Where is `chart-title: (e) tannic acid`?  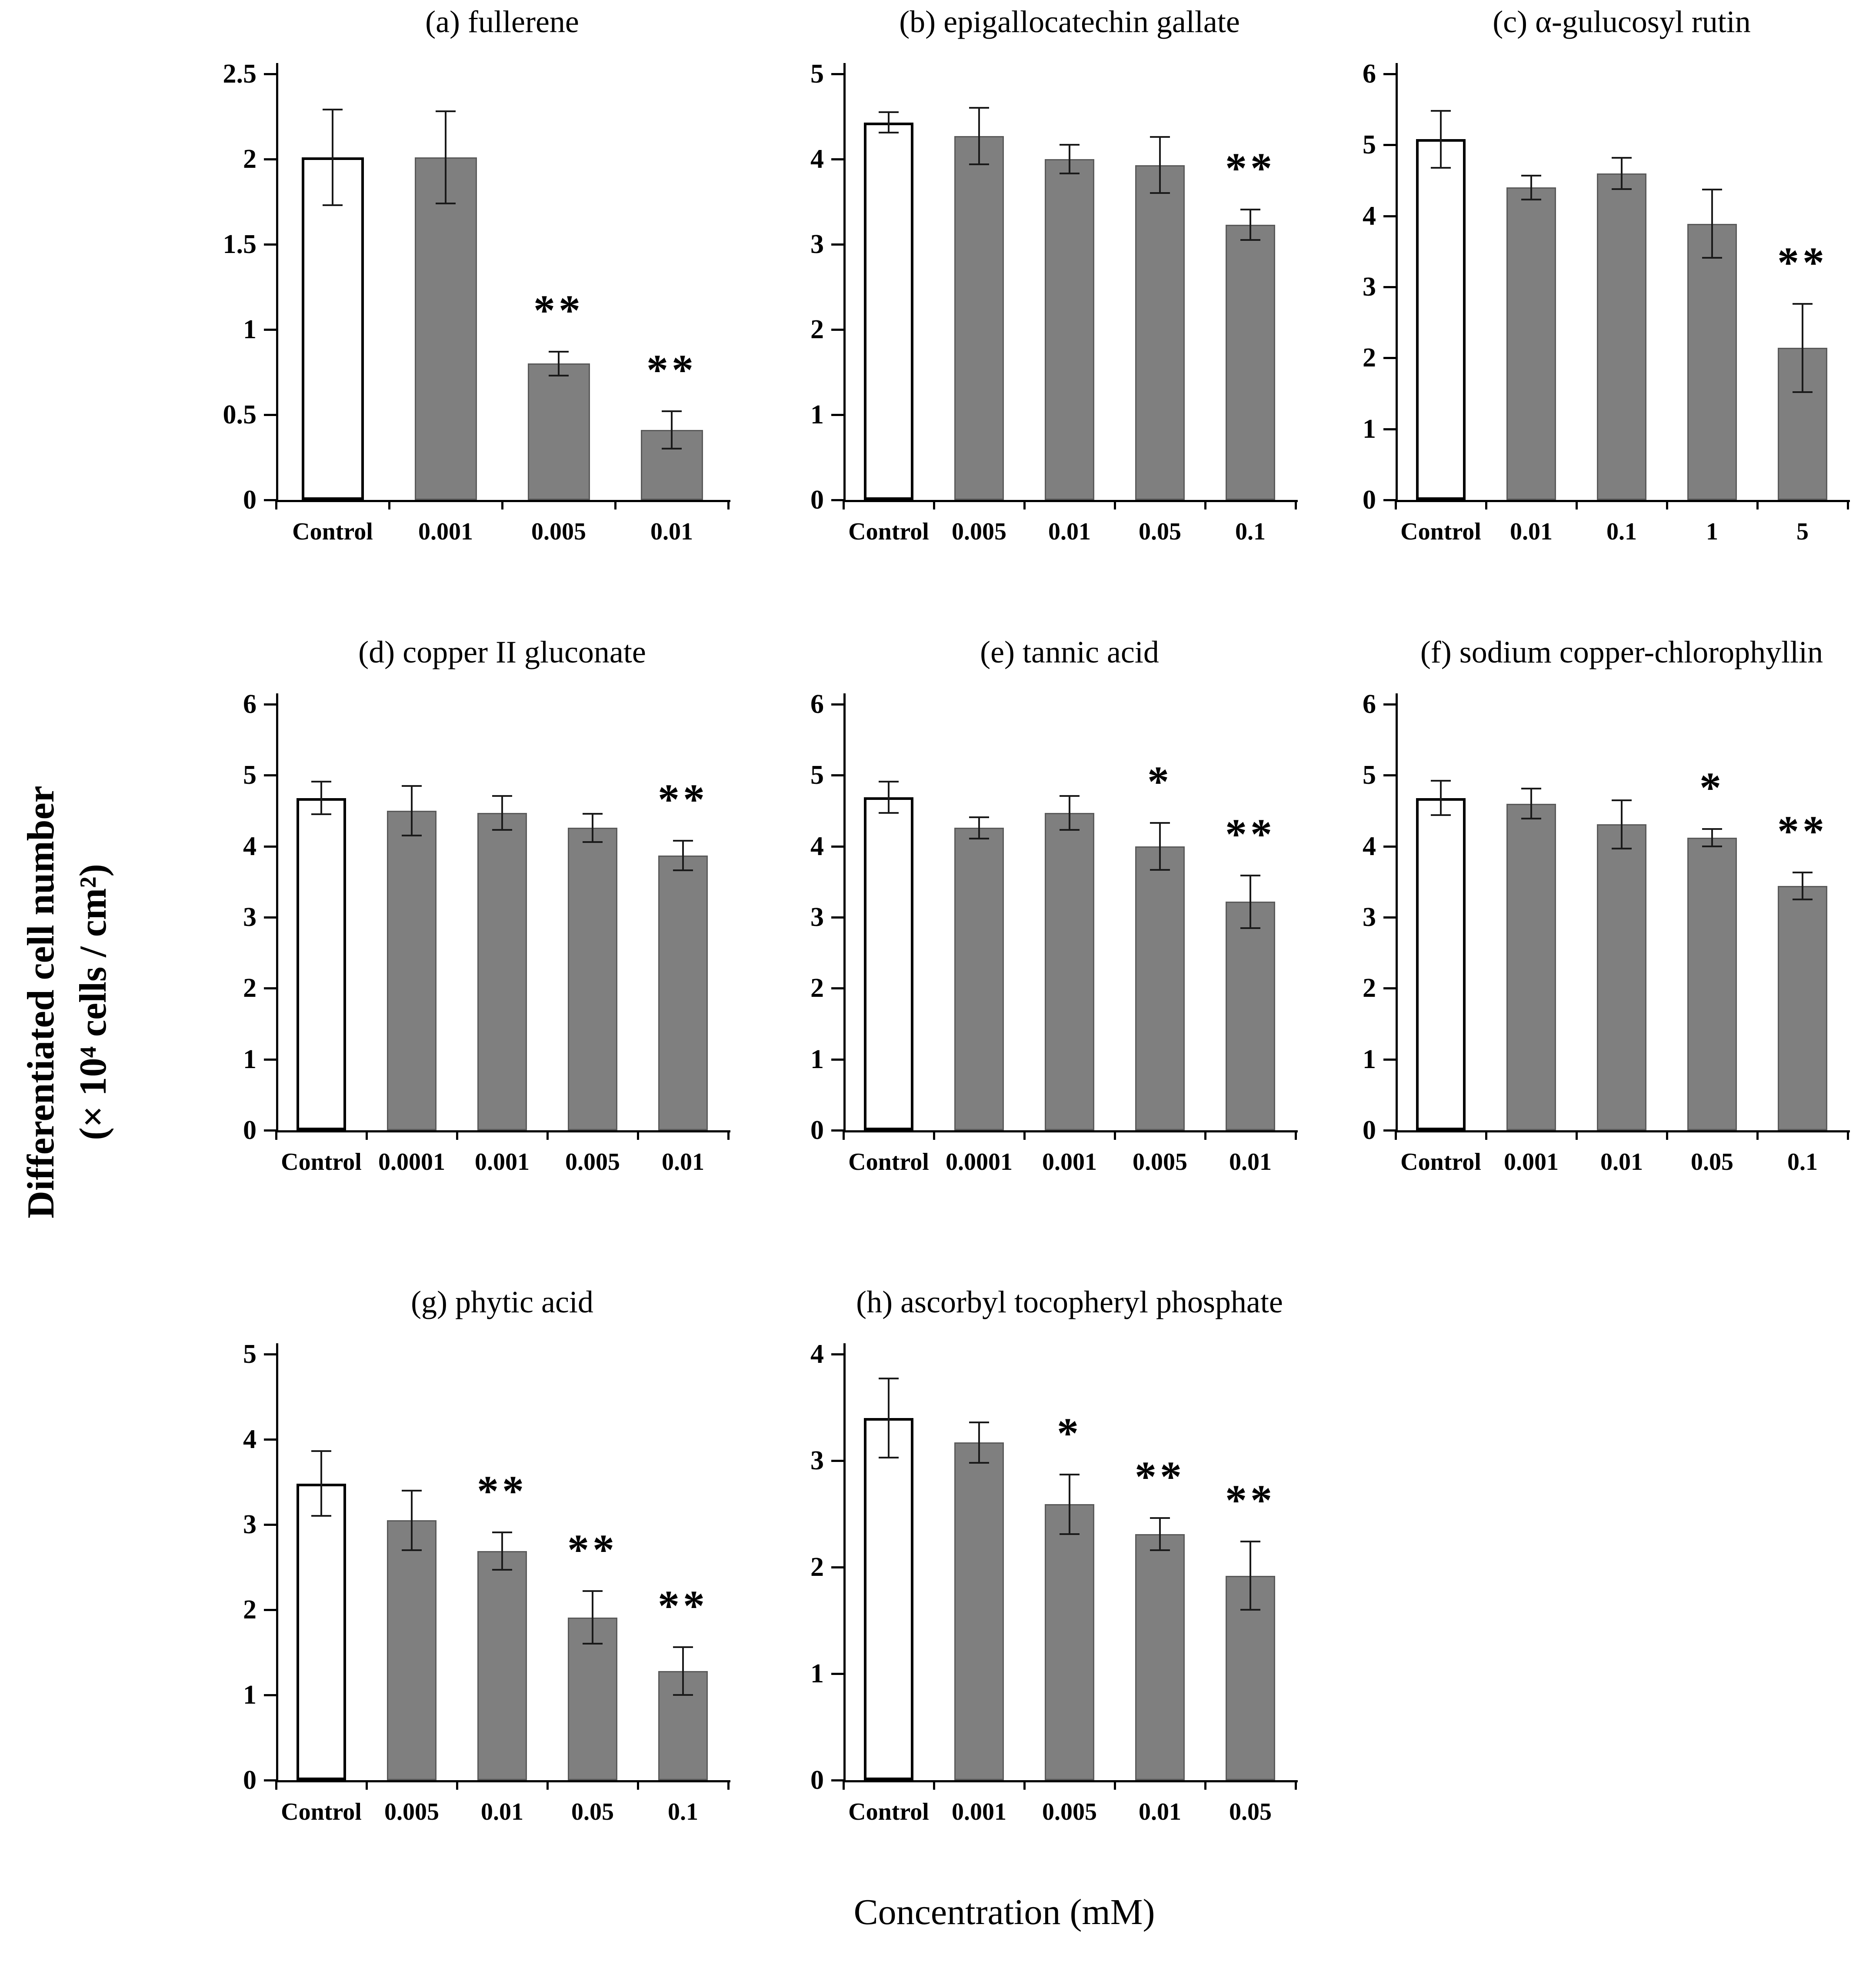 chart-title: (e) tannic acid is located at coordinates (1069, 652).